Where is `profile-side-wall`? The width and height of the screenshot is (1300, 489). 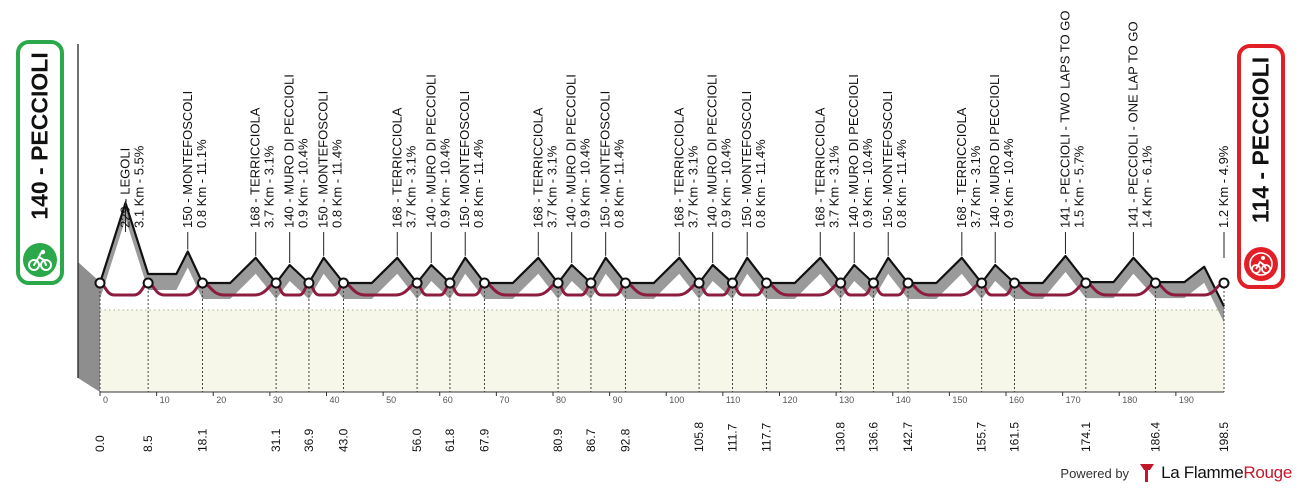 profile-side-wall is located at coordinates (89, 327).